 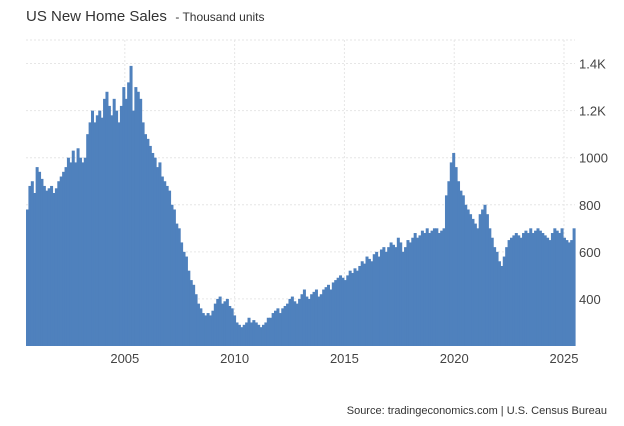 What do you see at coordinates (344, 358) in the screenshot?
I see `x-tick-label: 2015` at bounding box center [344, 358].